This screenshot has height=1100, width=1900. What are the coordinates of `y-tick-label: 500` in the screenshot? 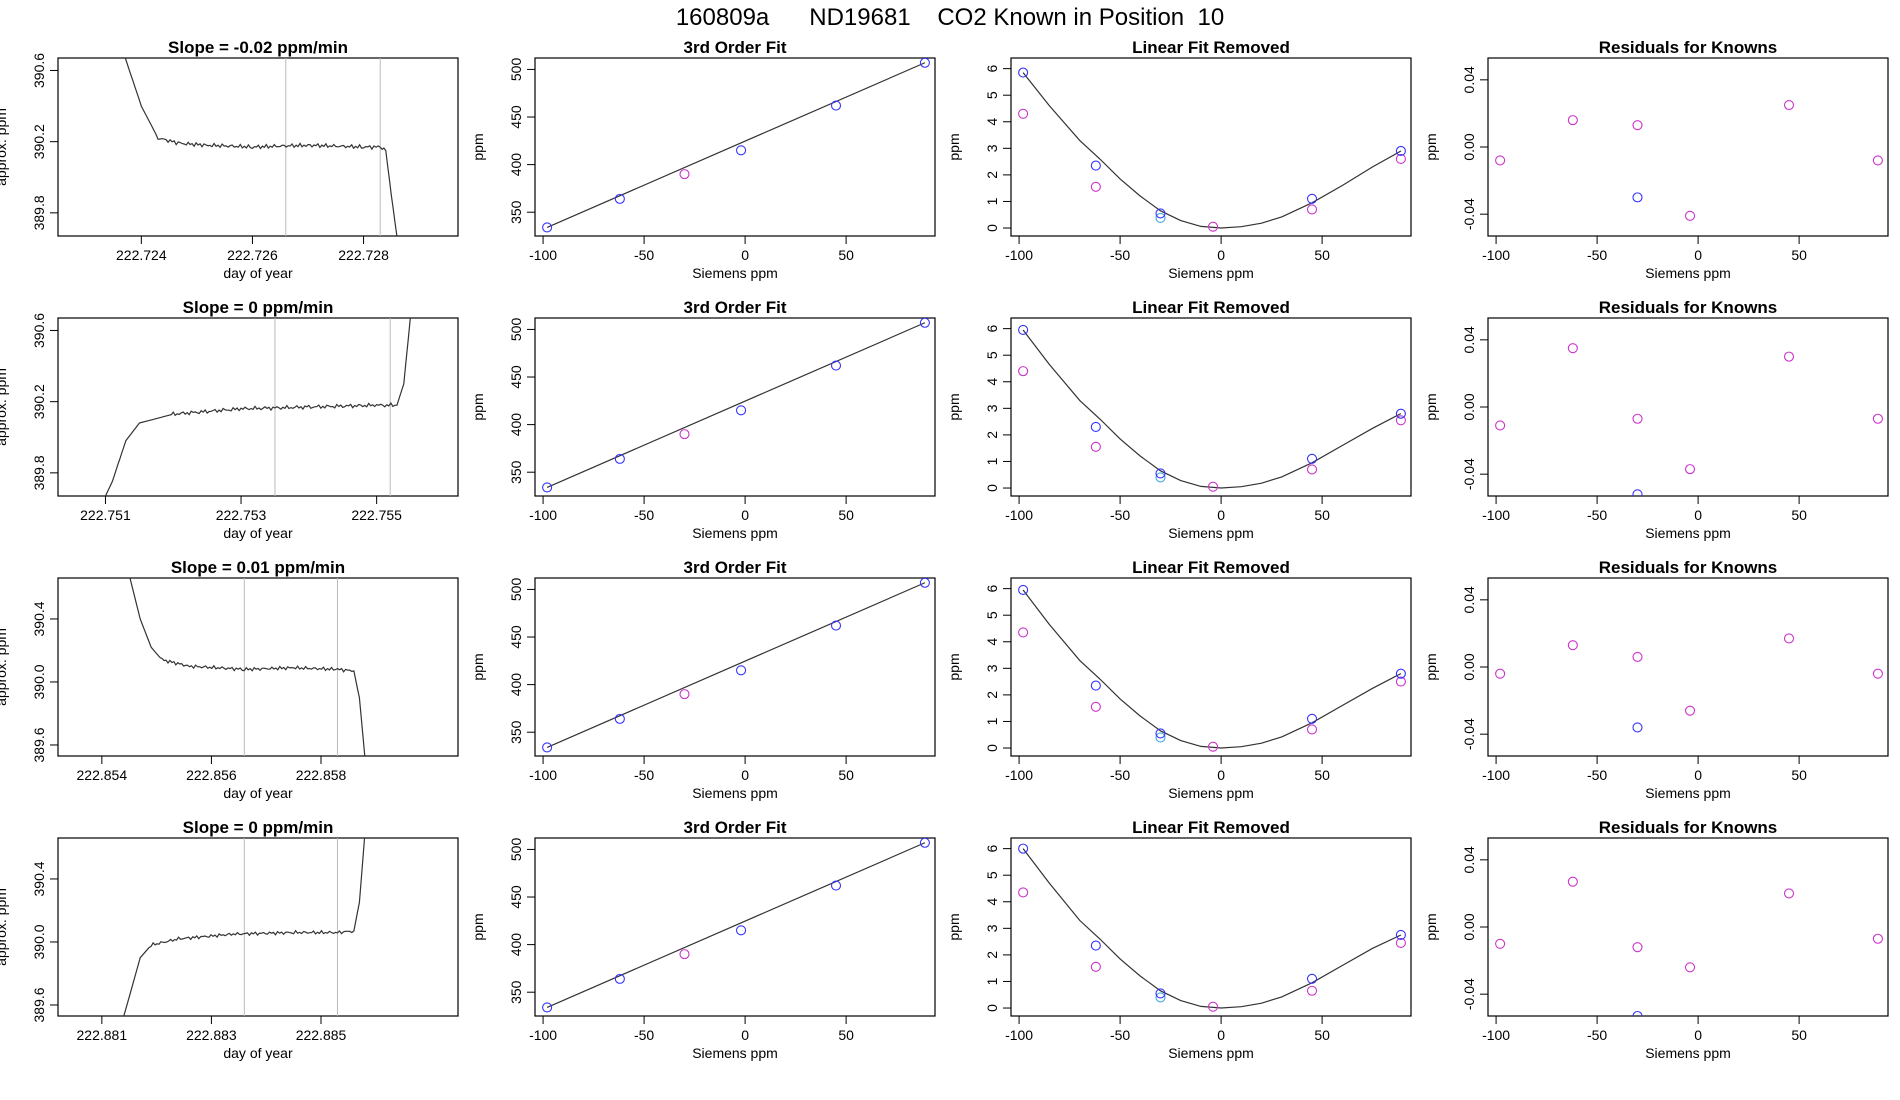 It's located at (516, 590).